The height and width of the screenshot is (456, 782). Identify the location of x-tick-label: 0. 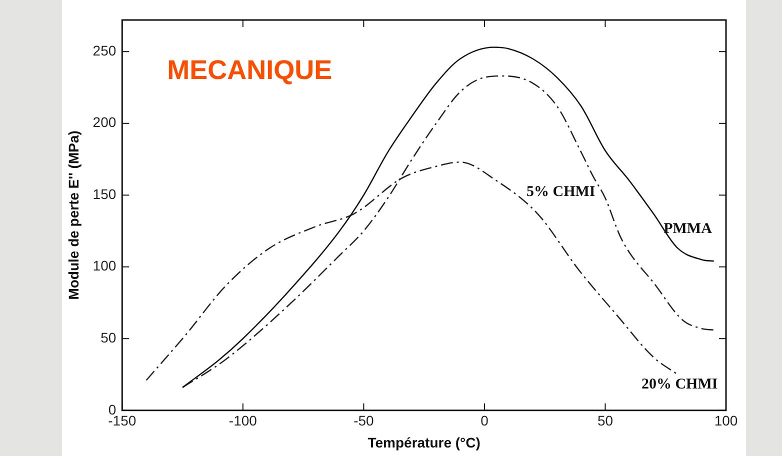
(484, 420).